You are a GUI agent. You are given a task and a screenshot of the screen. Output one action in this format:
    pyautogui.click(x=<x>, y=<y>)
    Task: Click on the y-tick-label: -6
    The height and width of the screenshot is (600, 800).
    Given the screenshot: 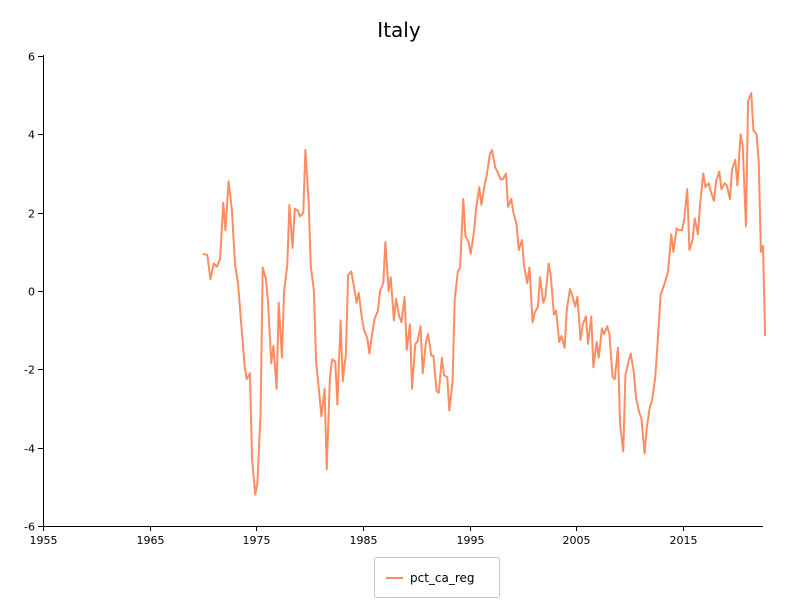 What is the action you would take?
    pyautogui.click(x=29, y=527)
    